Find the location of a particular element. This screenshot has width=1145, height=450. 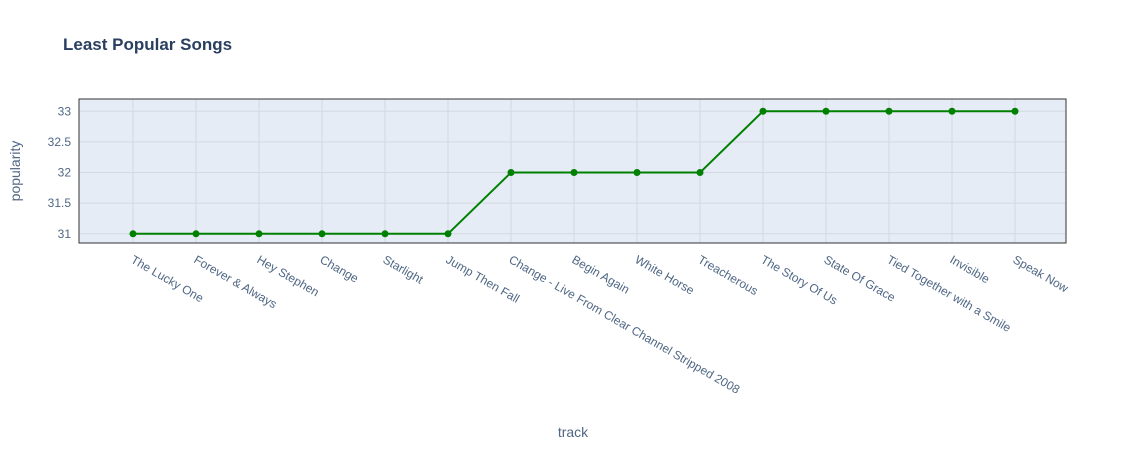

x-tick-label: White Horse is located at coordinates (665, 274).